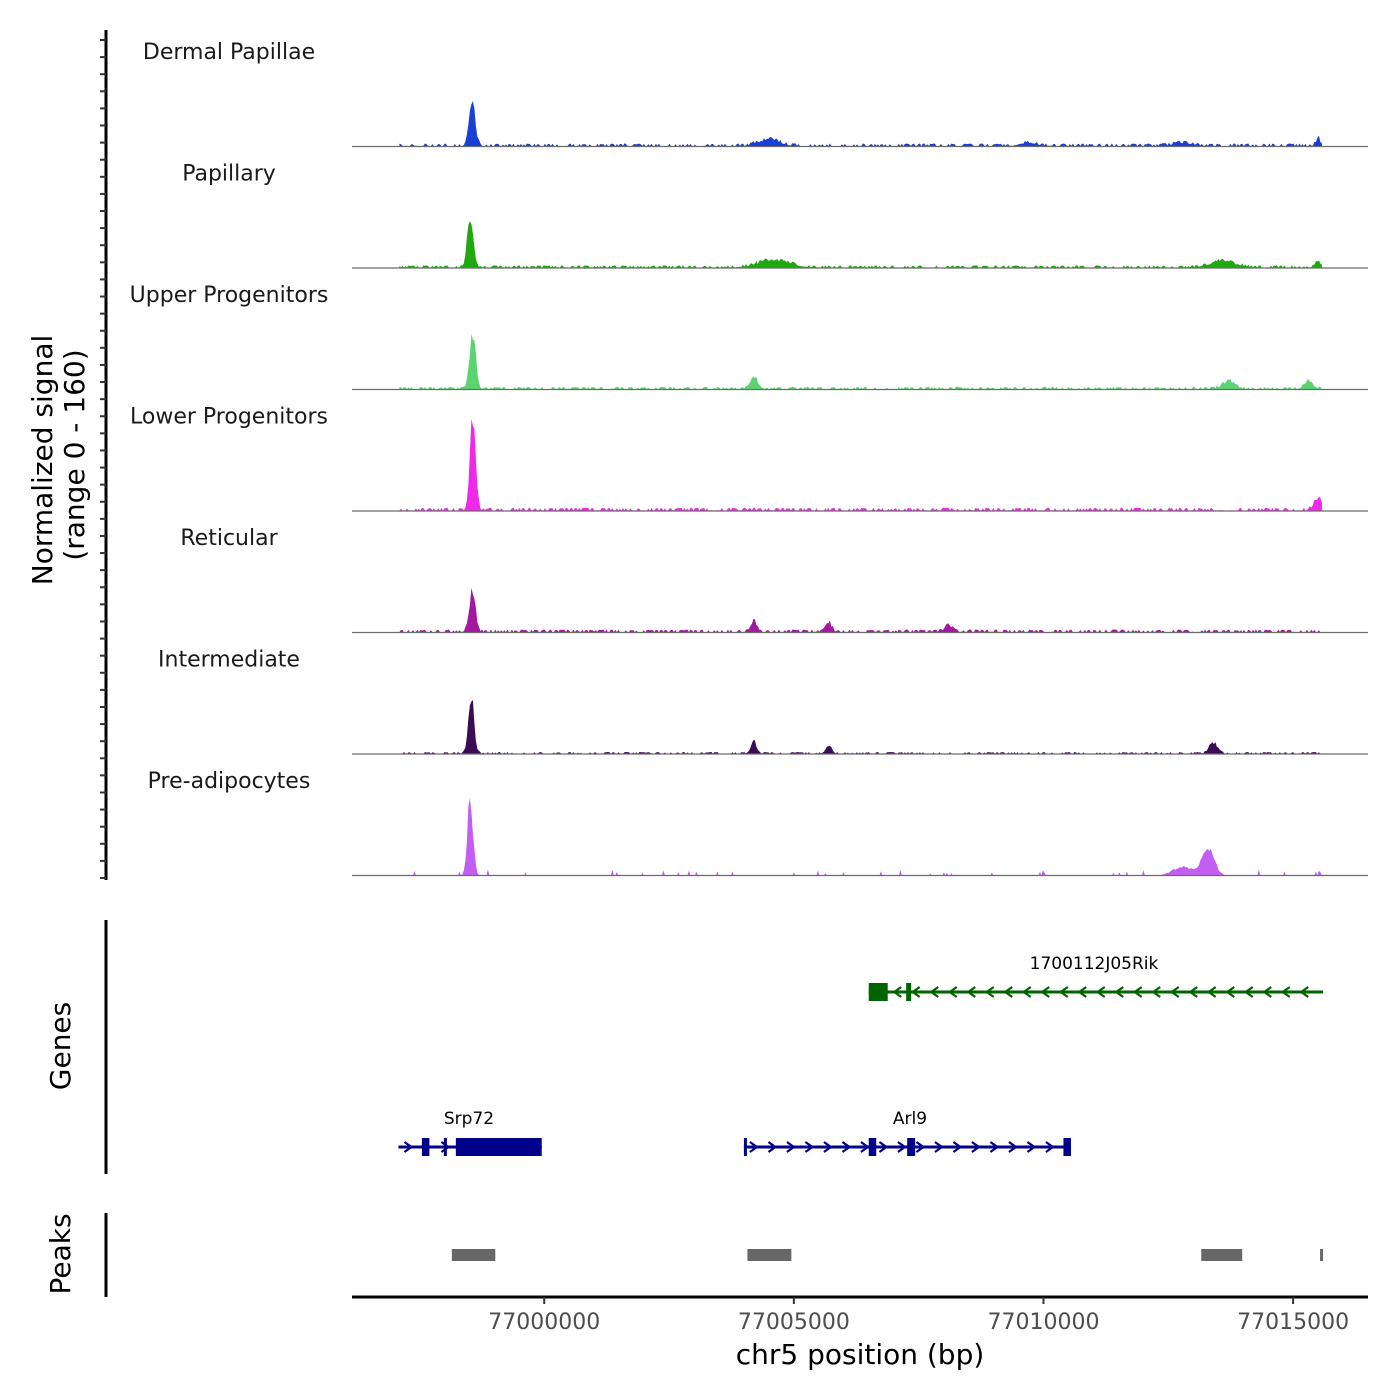 Image resolution: width=1400 pixels, height=1400 pixels. I want to click on x-tick-label: 77000000, so click(544, 1322).